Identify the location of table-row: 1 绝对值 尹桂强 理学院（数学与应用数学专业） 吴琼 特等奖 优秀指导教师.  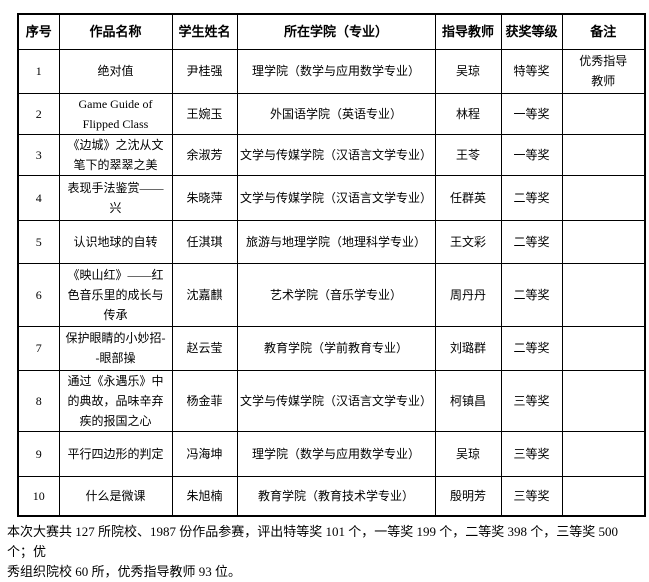
(331, 71).